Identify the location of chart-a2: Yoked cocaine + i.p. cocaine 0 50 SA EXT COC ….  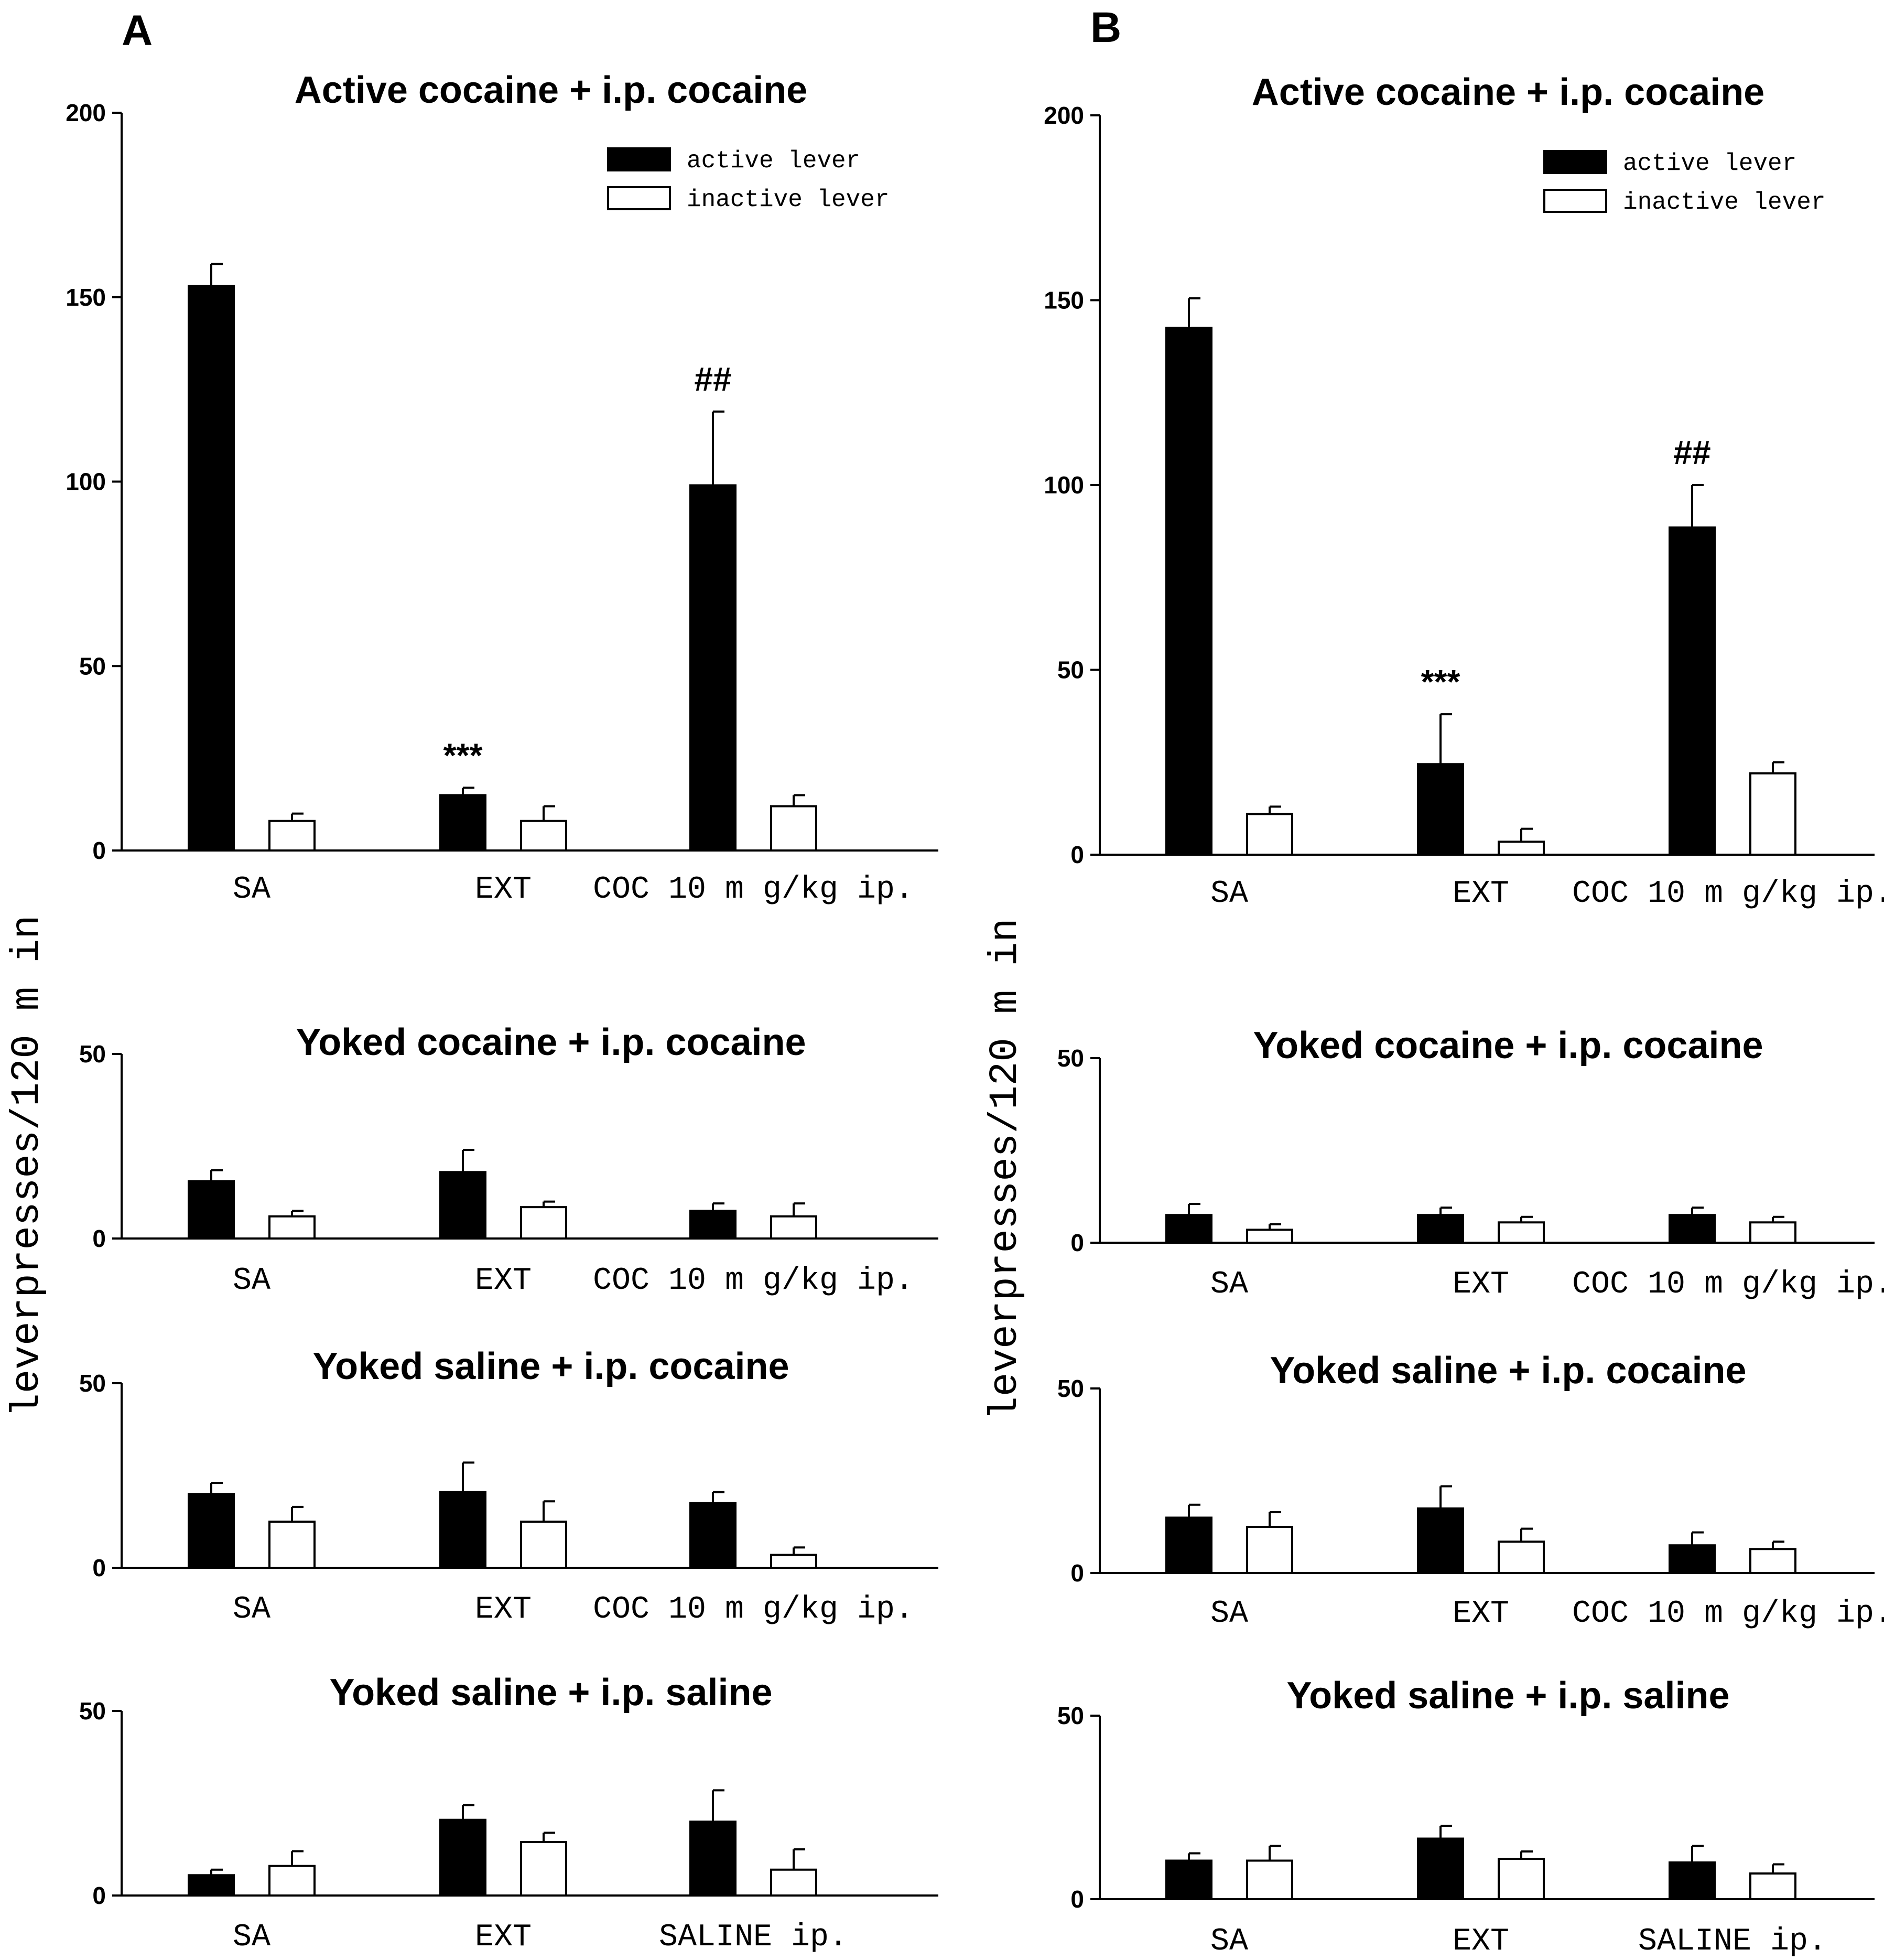
(508, 1160).